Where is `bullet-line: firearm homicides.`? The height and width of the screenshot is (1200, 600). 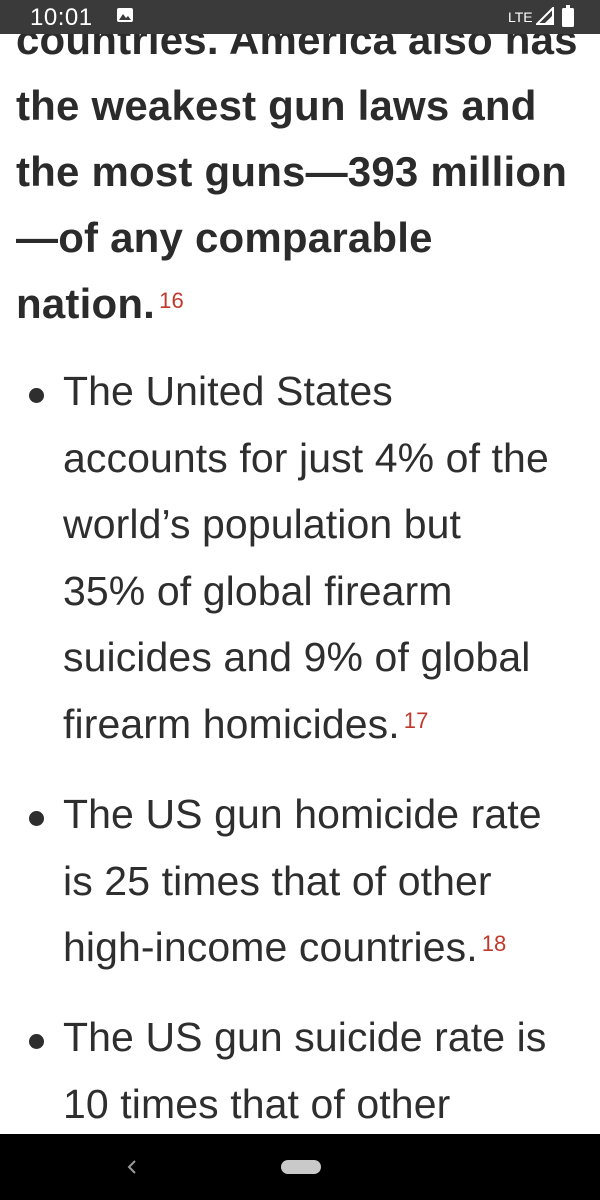 bullet-line: firearm homicides. is located at coordinates (231, 723).